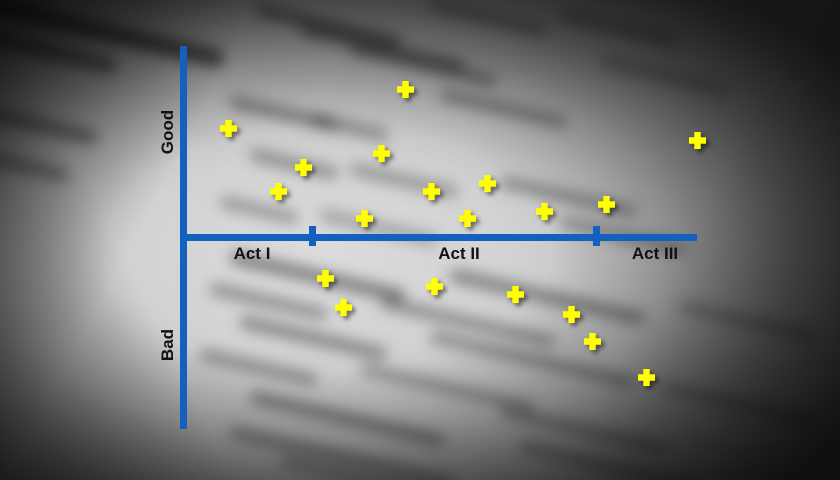 Image resolution: width=840 pixels, height=480 pixels. What do you see at coordinates (438, 237) in the screenshot?
I see `x-axis-line` at bounding box center [438, 237].